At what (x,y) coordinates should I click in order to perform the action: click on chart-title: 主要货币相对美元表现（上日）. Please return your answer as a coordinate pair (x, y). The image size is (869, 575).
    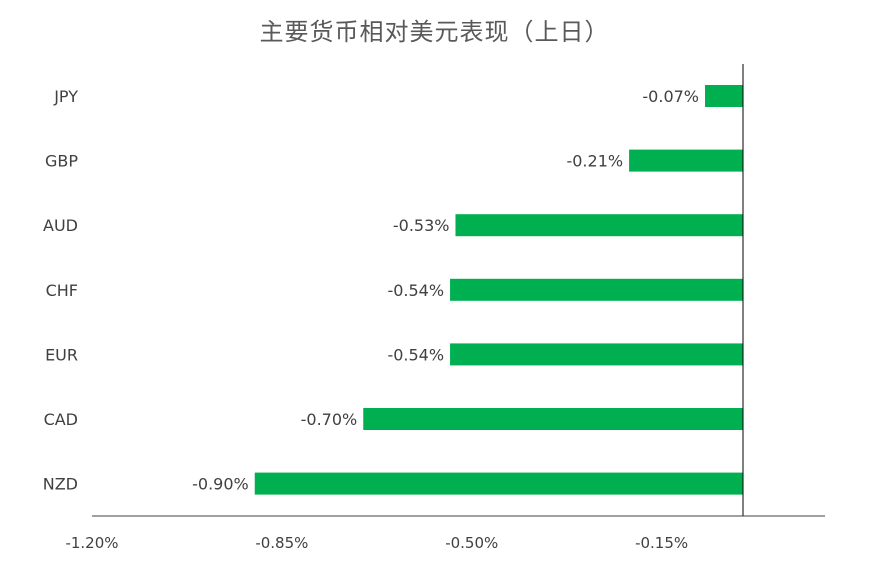
    Looking at the image, I should click on (434, 32).